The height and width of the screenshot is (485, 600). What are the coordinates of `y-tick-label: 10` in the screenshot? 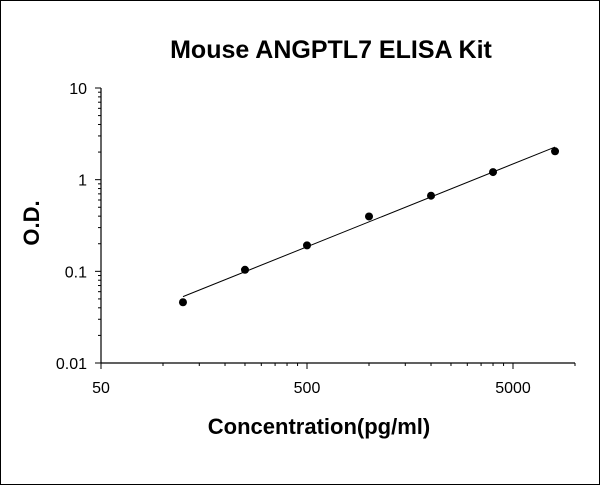 It's located at (78, 89).